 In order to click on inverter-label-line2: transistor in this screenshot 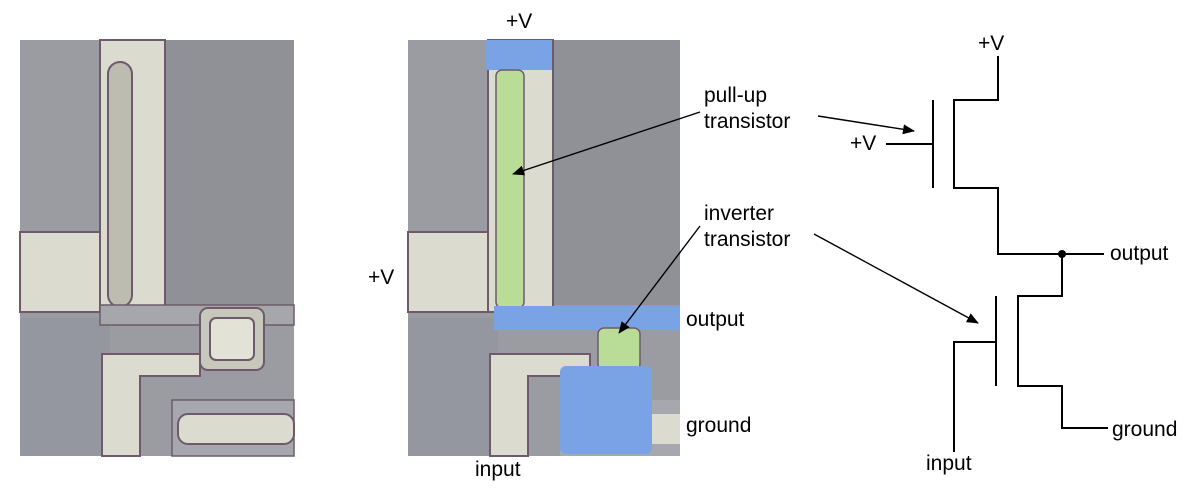, I will do `click(747, 239)`.